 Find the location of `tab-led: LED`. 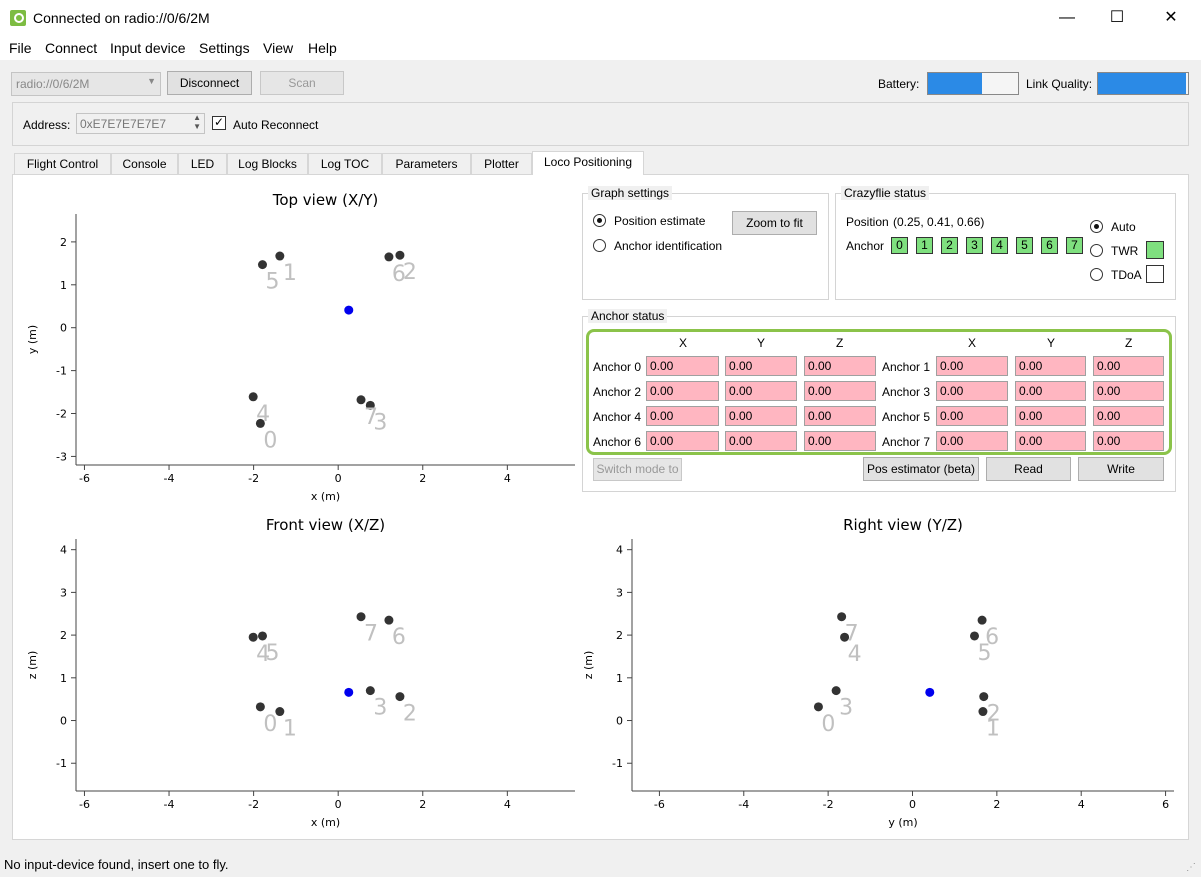

tab-led: LED is located at coordinates (202, 163).